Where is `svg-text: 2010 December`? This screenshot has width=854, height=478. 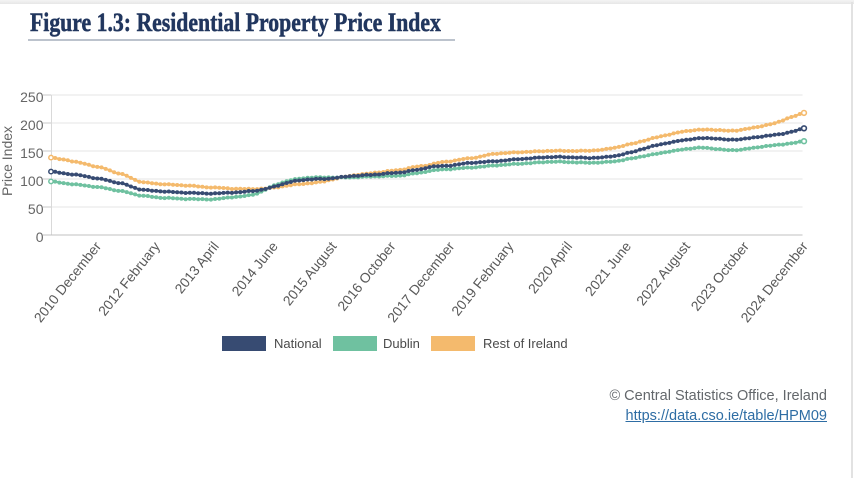
svg-text: 2010 December is located at coordinates (67, 282).